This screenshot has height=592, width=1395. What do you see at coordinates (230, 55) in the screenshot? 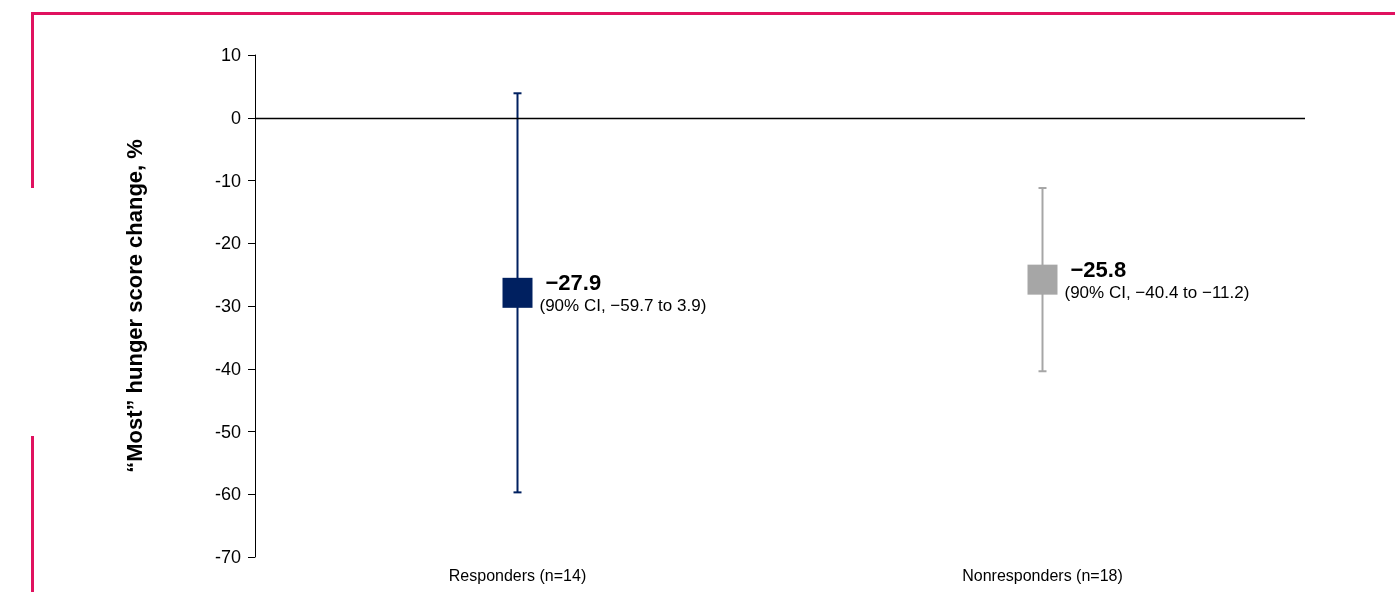
I see `y-tick-label: 10` at bounding box center [230, 55].